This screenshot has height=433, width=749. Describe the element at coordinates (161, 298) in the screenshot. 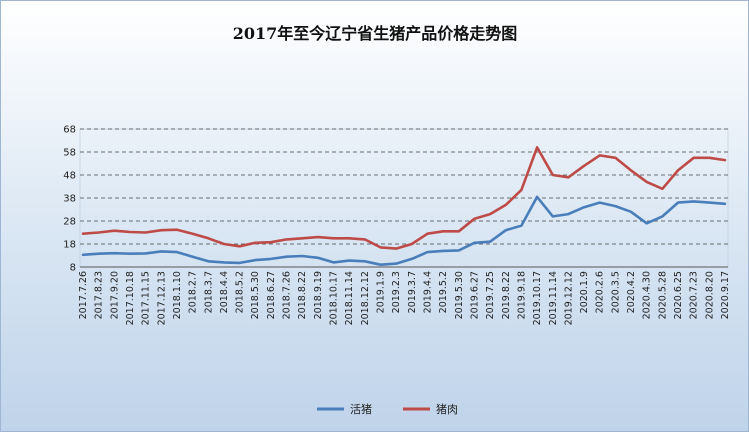

I see `x-tick-label: 2017.12.13` at that location.